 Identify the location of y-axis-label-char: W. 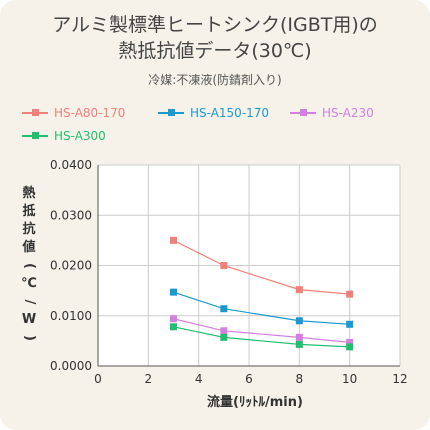
(29, 319).